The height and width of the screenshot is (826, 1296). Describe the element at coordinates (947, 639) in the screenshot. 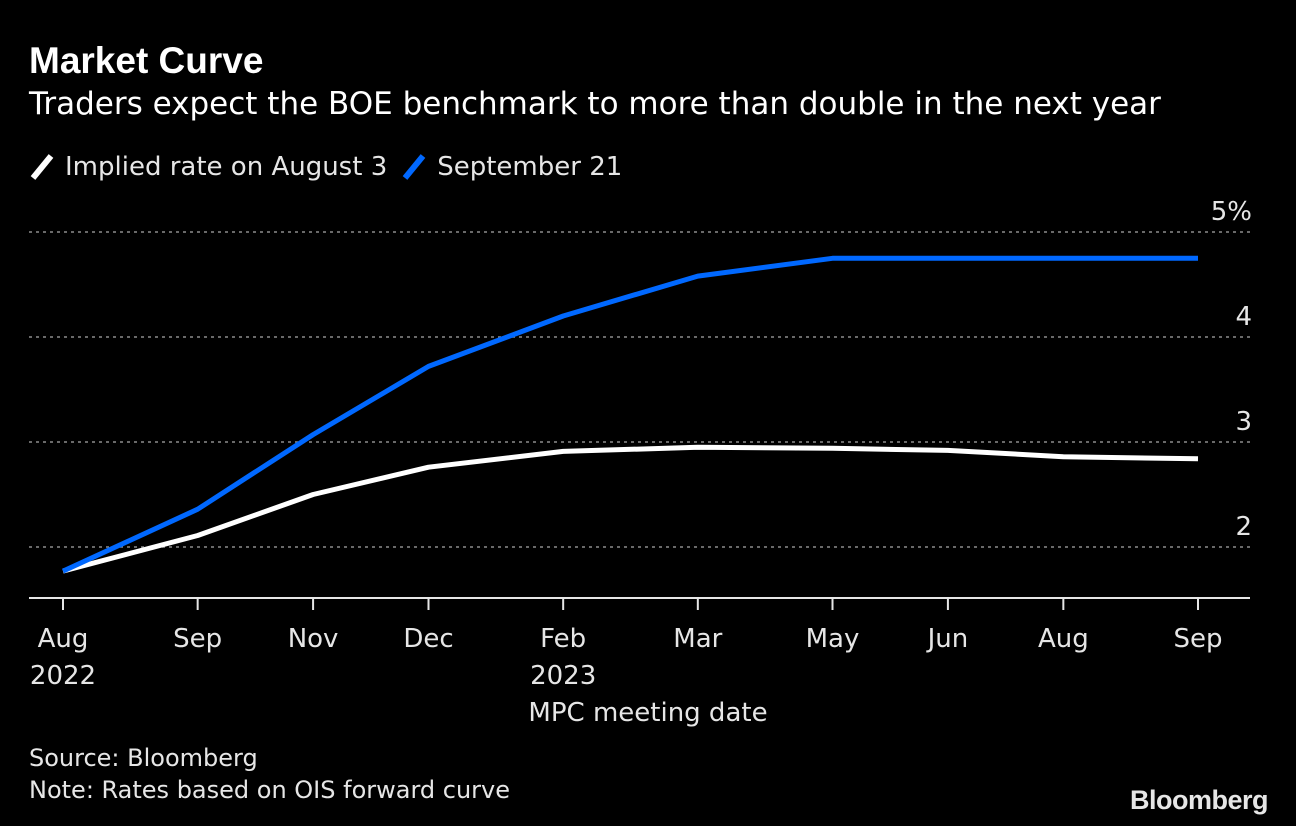

I see `x-tick-label: Jun` at that location.